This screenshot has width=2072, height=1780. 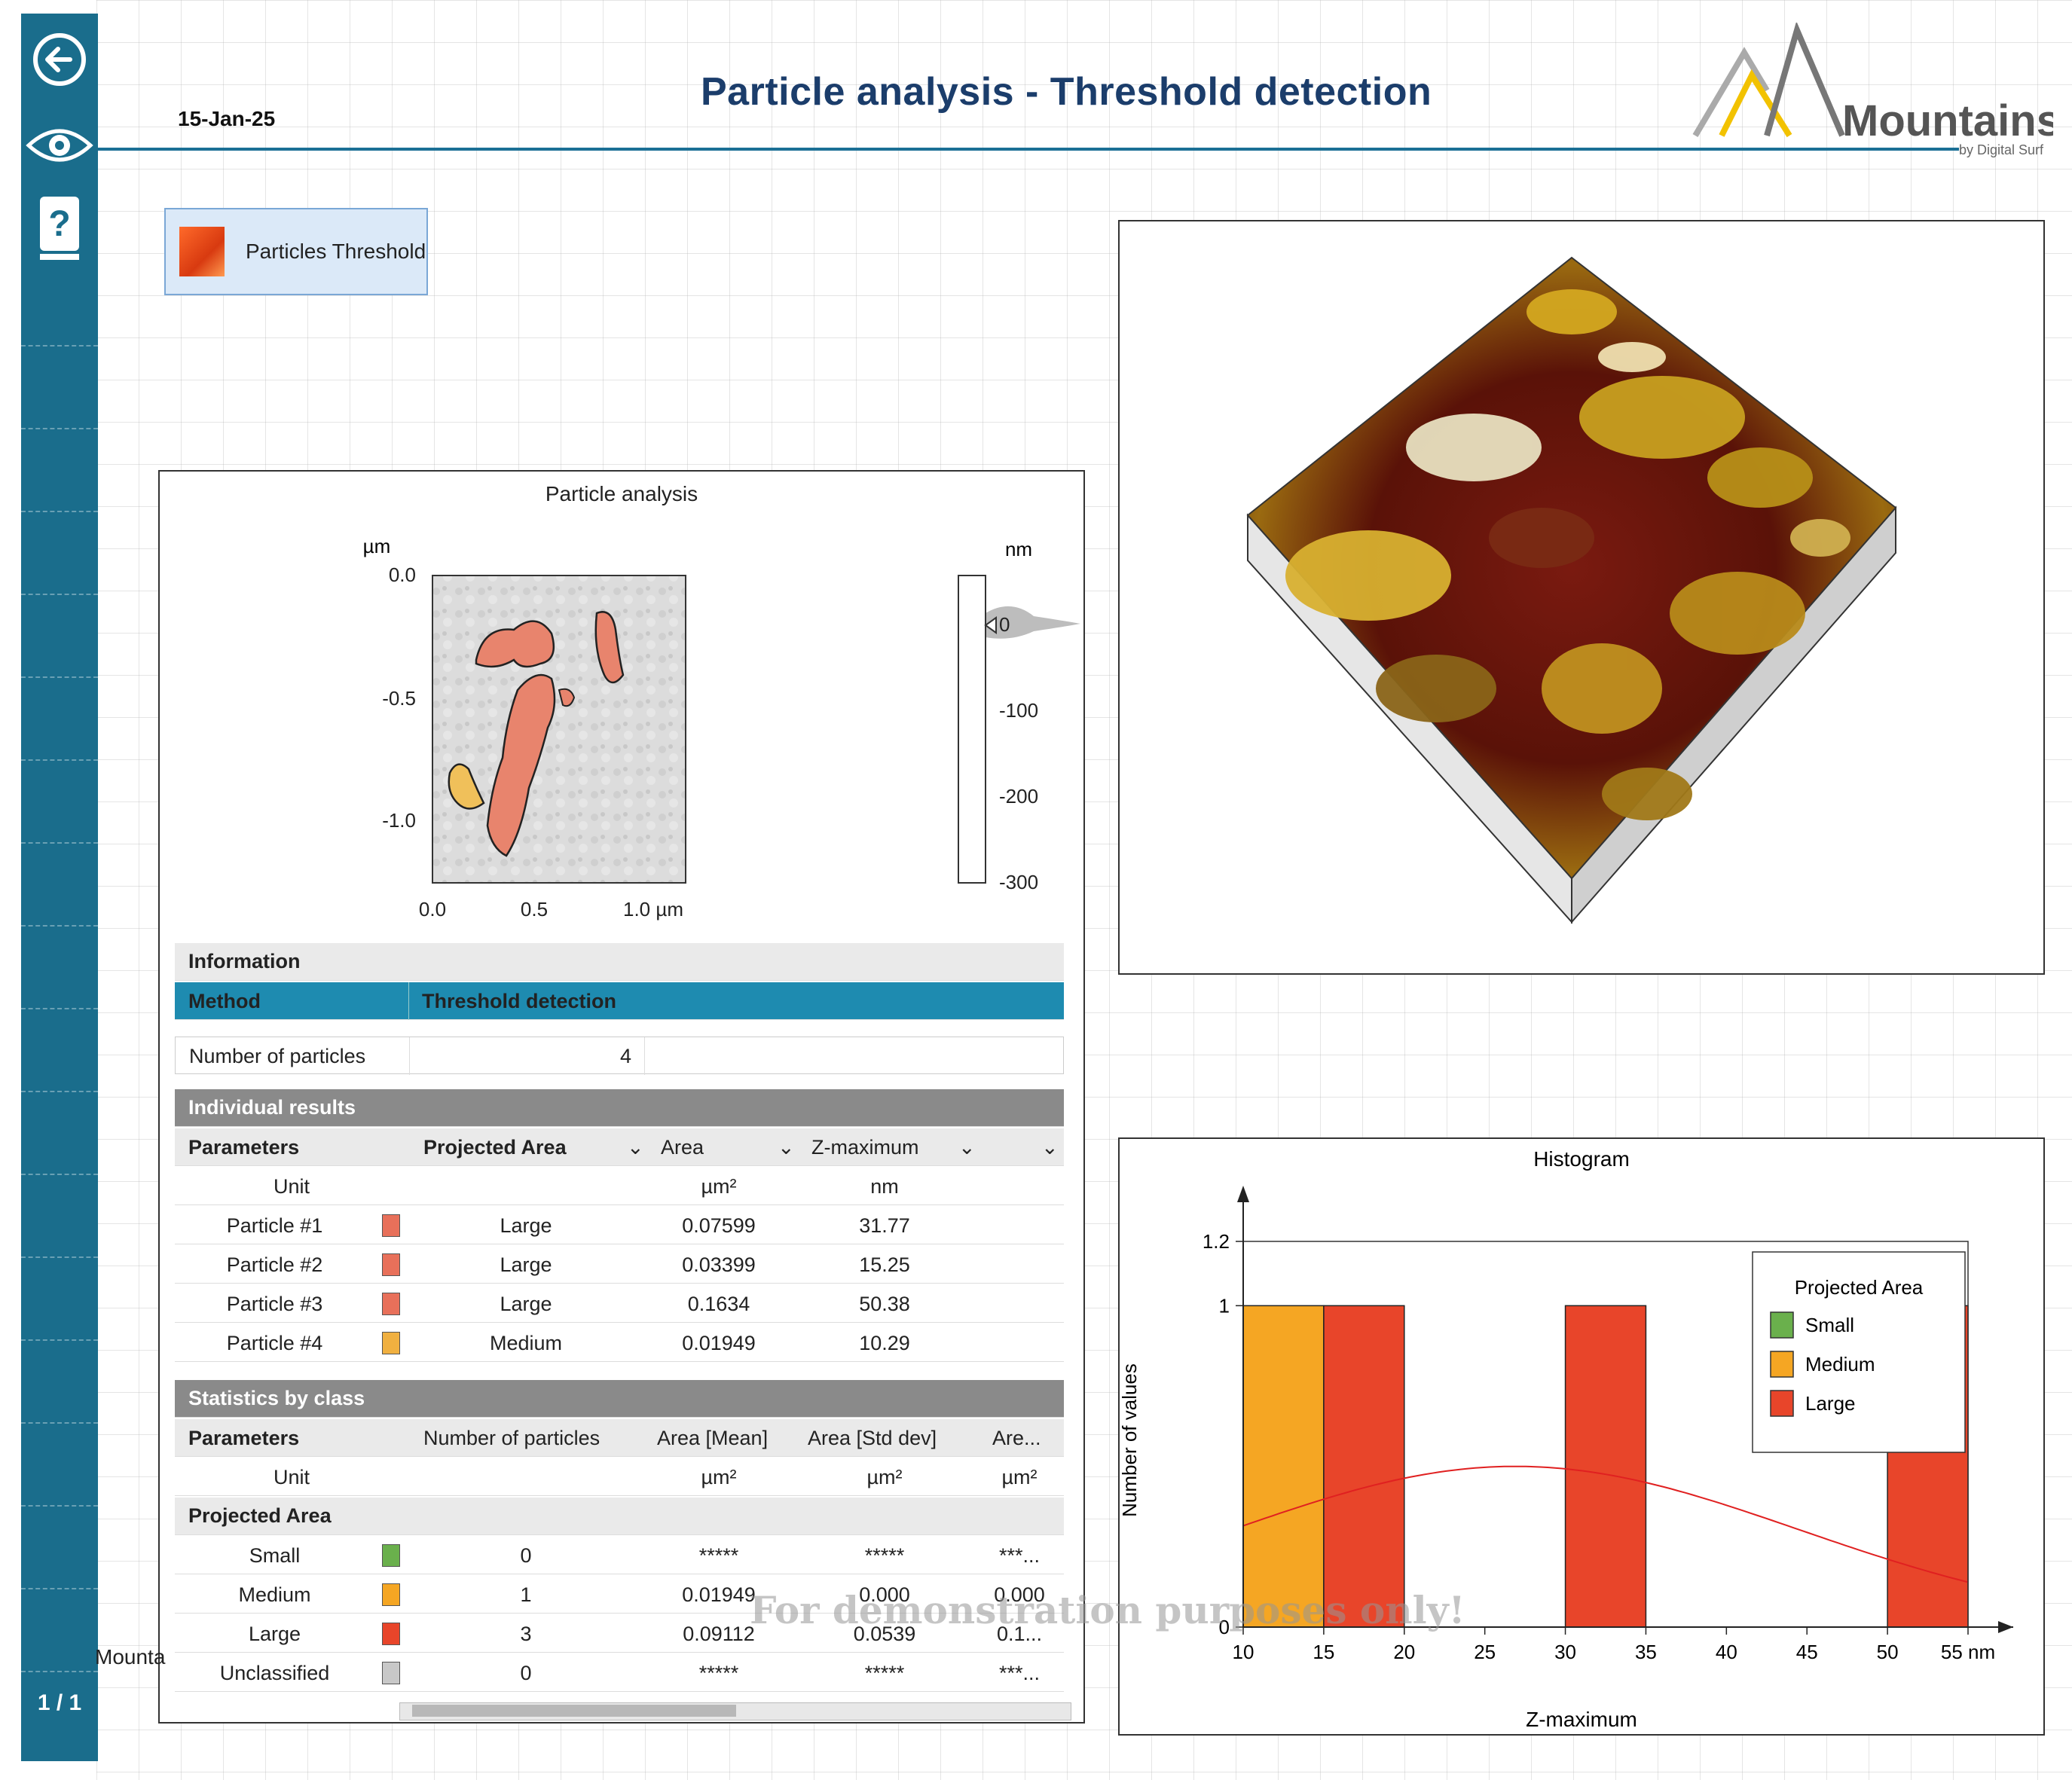 I want to click on table-row: Particle #3 Large 0.1634 50.38, so click(x=620, y=1304).